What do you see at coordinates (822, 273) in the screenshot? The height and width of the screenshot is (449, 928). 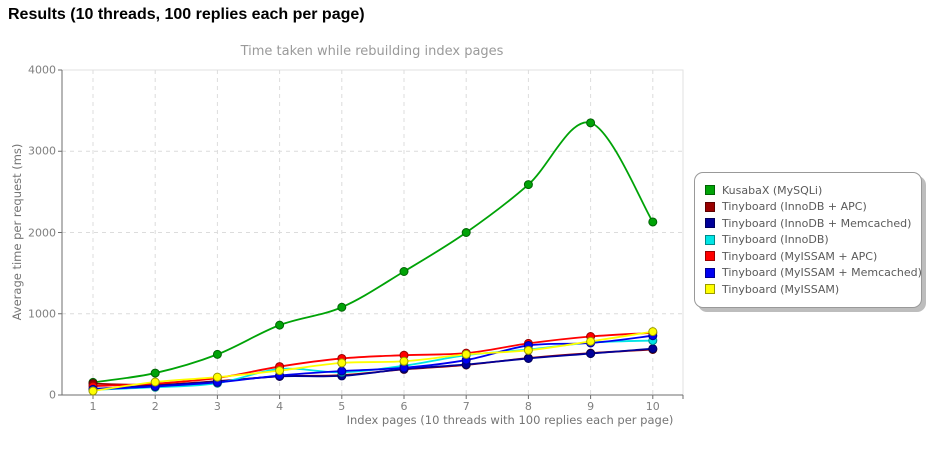 I see `legend-label: Tinyboard (MyISSAM + Memcached)` at bounding box center [822, 273].